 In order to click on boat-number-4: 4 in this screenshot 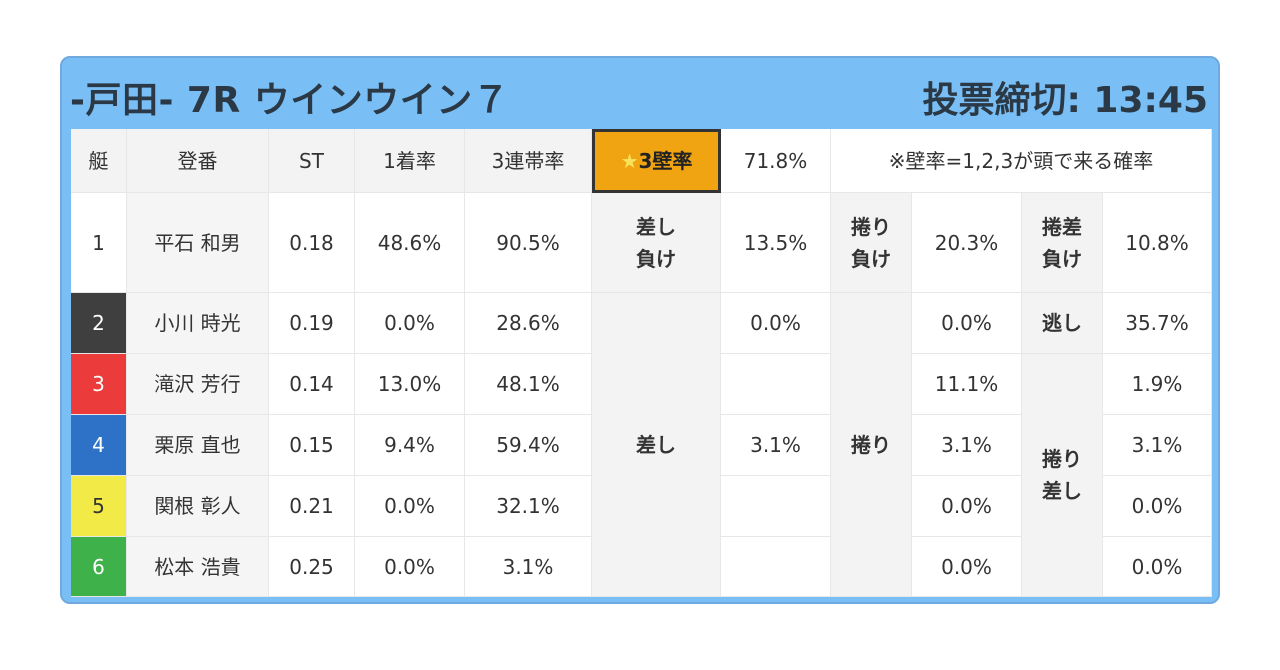, I will do `click(99, 445)`.